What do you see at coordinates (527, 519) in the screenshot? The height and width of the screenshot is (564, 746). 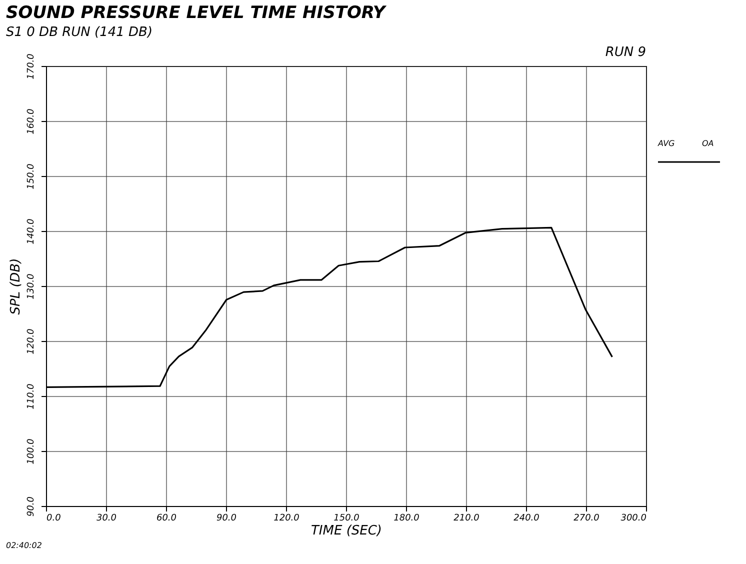 I see `x-tick-label: 240.0` at bounding box center [527, 519].